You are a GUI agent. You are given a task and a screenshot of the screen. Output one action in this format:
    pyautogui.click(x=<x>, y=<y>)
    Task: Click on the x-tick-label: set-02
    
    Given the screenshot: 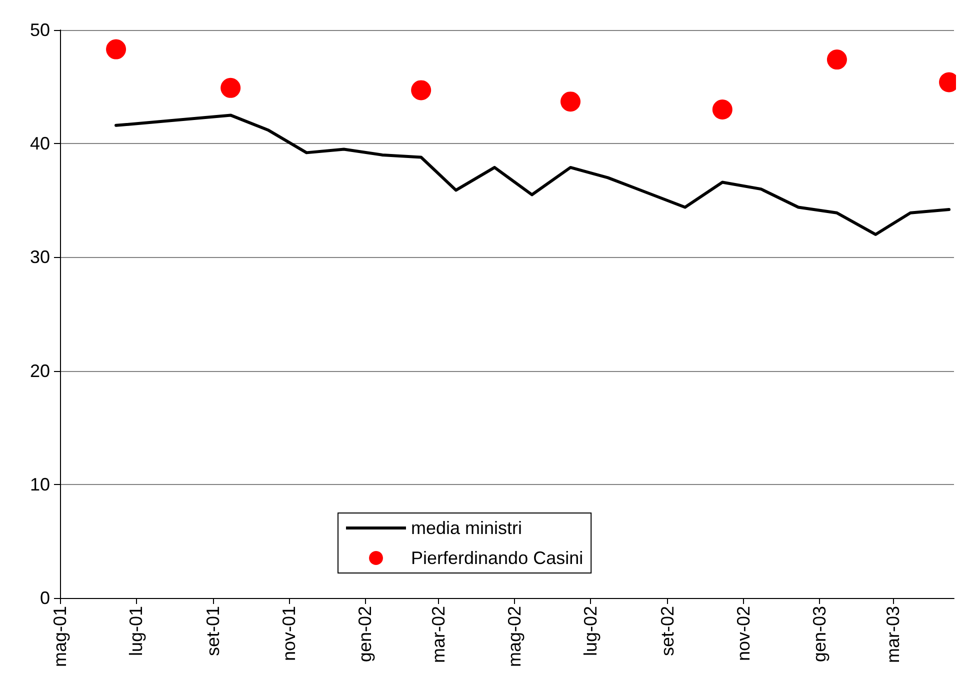 What is the action you would take?
    pyautogui.click(x=668, y=631)
    